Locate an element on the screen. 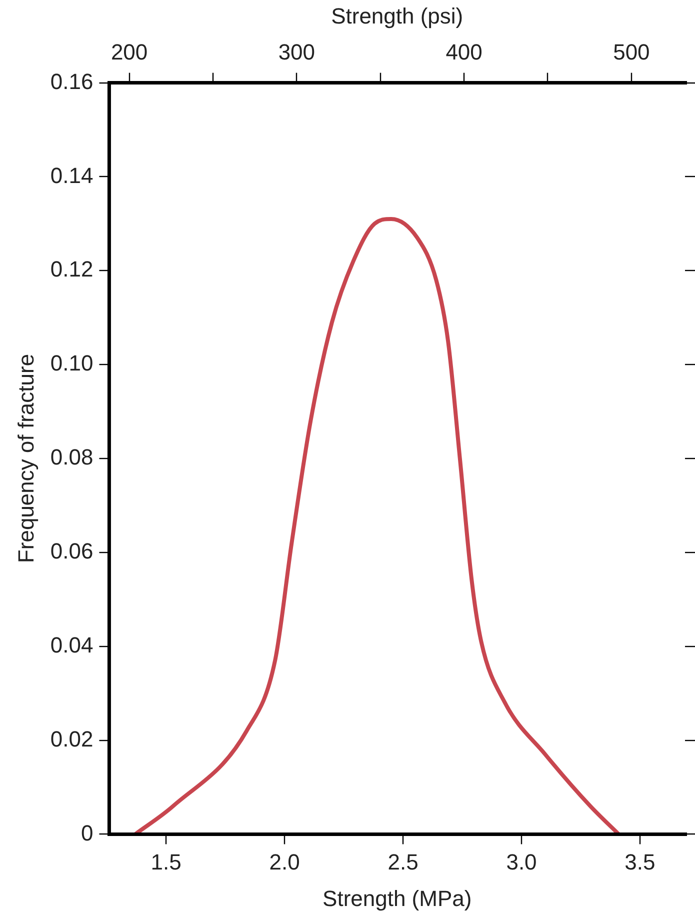 This screenshot has height=917, width=695. y-tick-label: 0 is located at coordinates (87, 833).